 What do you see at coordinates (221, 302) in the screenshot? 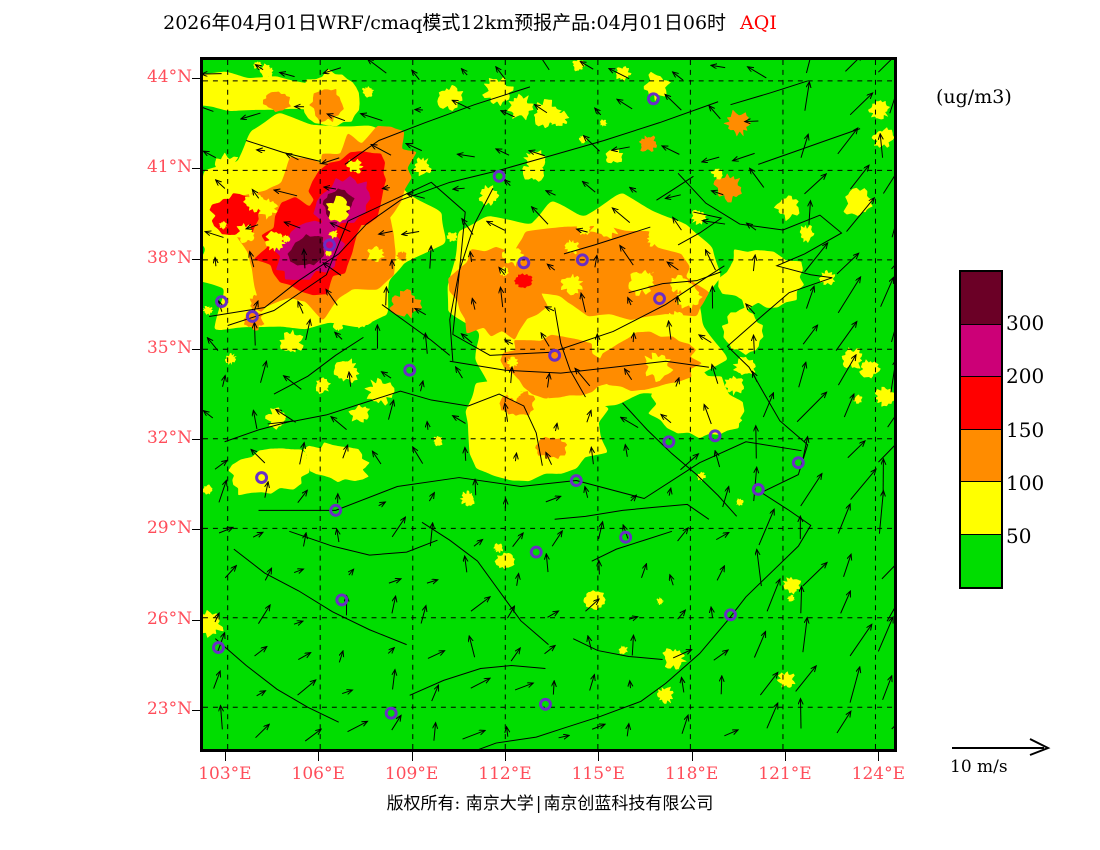
I see `city-marker-xining` at bounding box center [221, 302].